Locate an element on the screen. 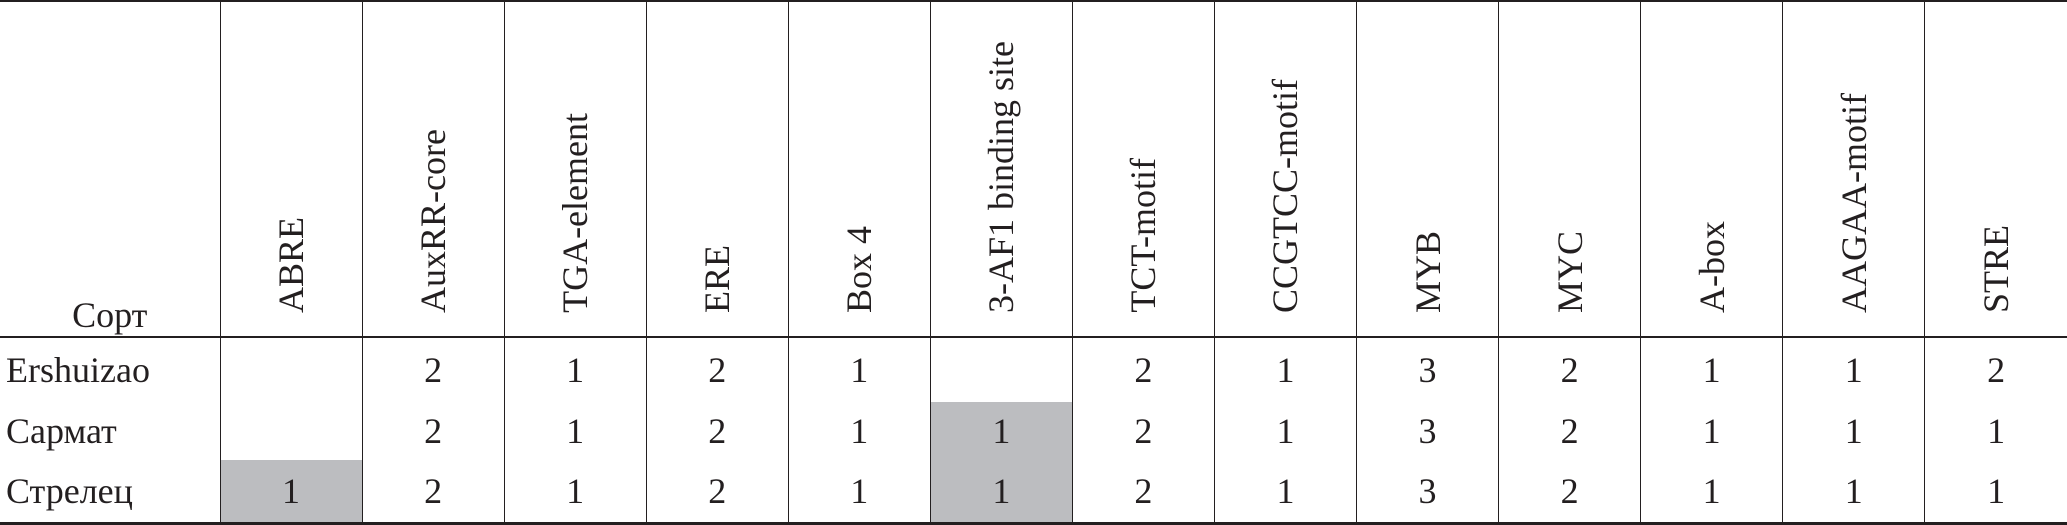  column-header: TCT-motif is located at coordinates (1143, 169).